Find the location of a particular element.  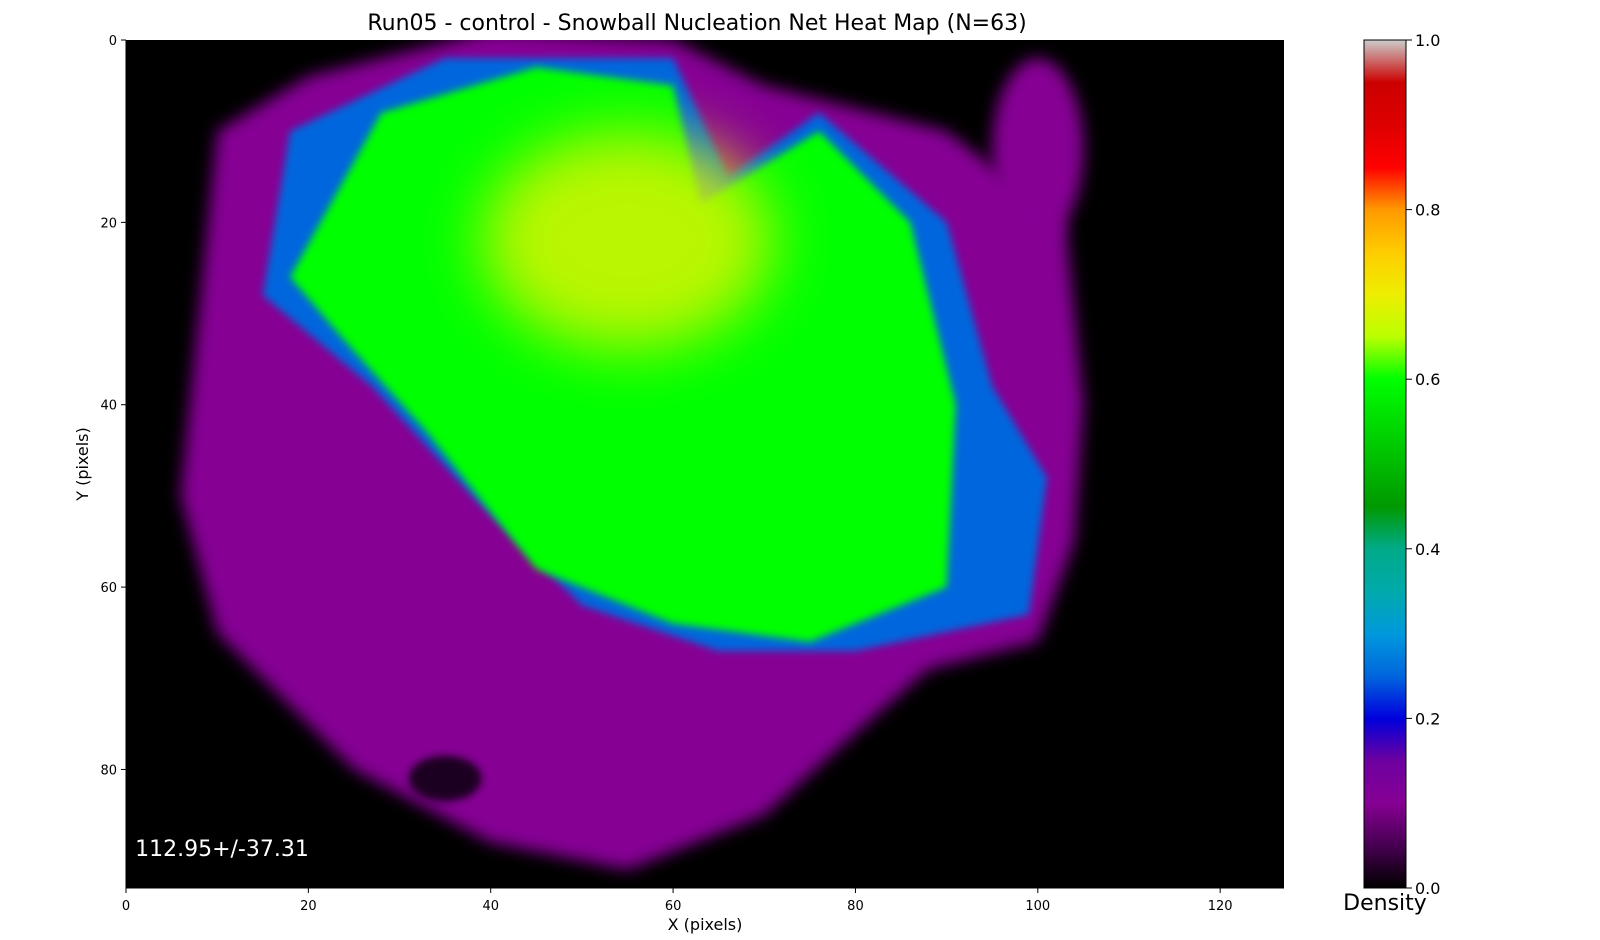

colorbar-tick-label: 0.6 is located at coordinates (1427, 379).